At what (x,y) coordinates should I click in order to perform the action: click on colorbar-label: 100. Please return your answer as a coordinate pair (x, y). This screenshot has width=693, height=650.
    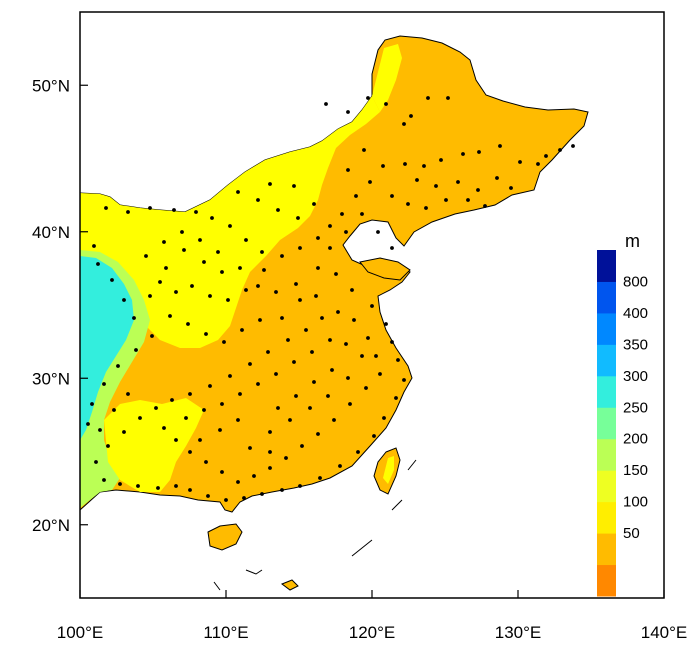
    Looking at the image, I should click on (635, 502).